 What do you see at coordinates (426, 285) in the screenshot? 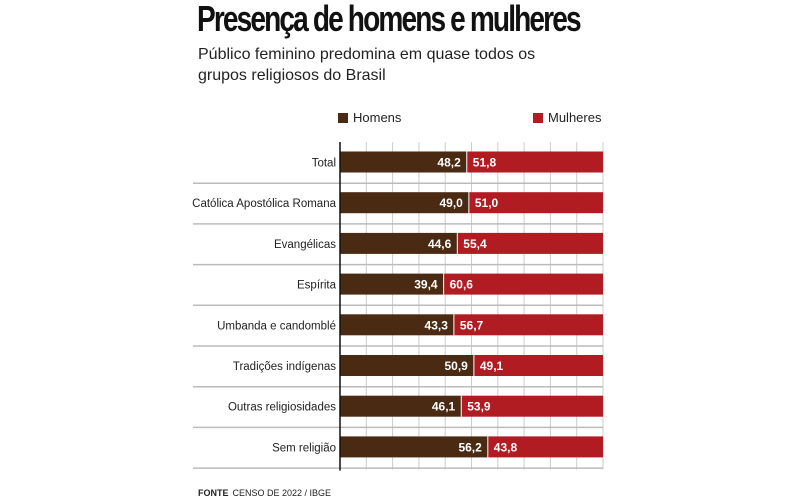
I see `data-label-homens: 39,4` at bounding box center [426, 285].